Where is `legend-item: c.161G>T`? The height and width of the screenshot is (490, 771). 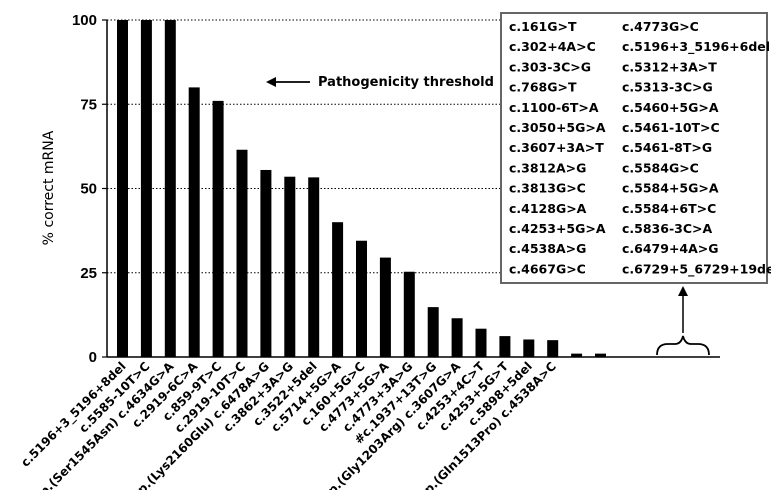 legend-item: c.161G>T is located at coordinates (543, 26).